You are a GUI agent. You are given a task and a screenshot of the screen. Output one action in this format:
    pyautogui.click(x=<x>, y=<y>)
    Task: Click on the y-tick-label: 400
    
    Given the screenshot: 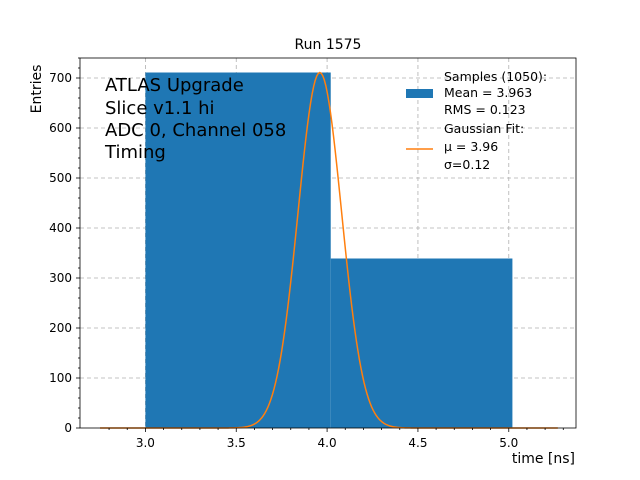 What is the action you would take?
    pyautogui.click(x=60, y=228)
    